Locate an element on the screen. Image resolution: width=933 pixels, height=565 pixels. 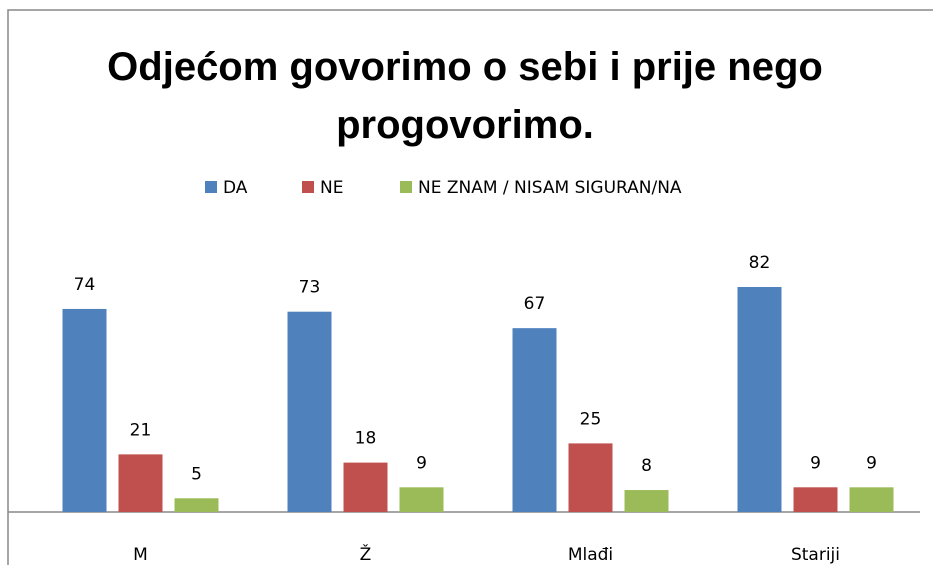
data-label: 5 is located at coordinates (196, 474).